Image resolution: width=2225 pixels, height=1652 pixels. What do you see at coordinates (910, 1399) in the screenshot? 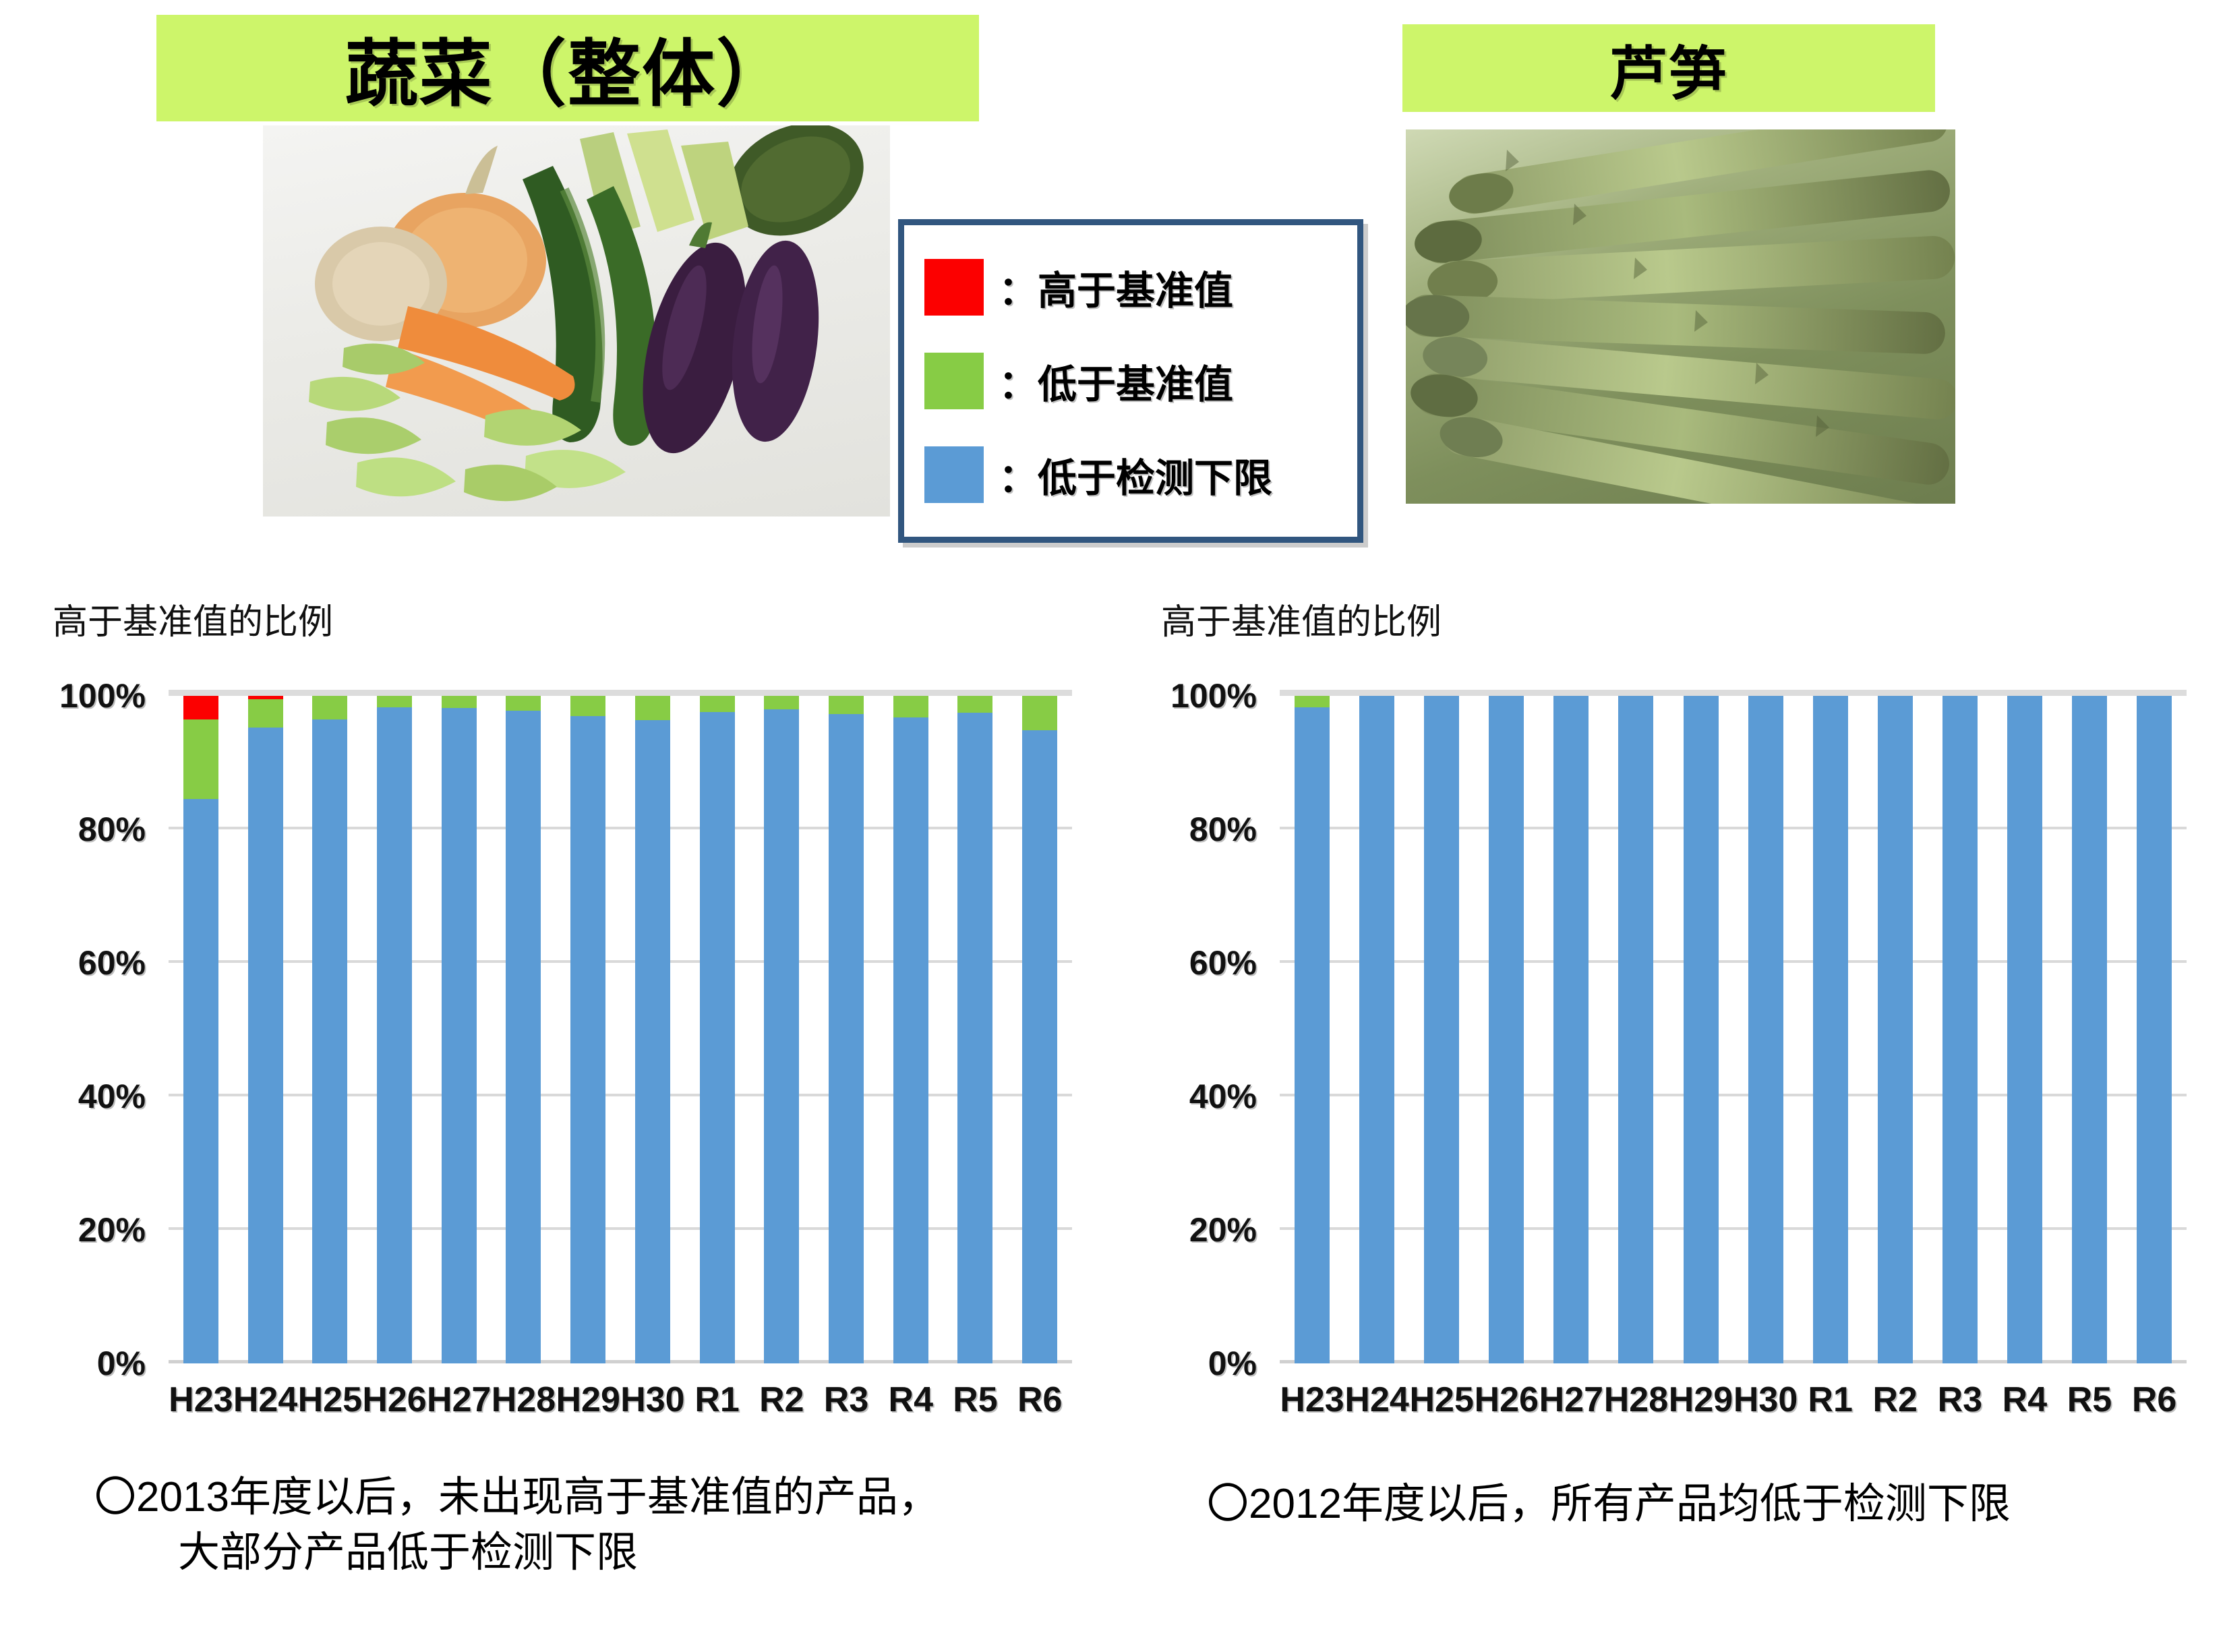
I see `x-tick-label-vegetables: R4` at bounding box center [910, 1399].